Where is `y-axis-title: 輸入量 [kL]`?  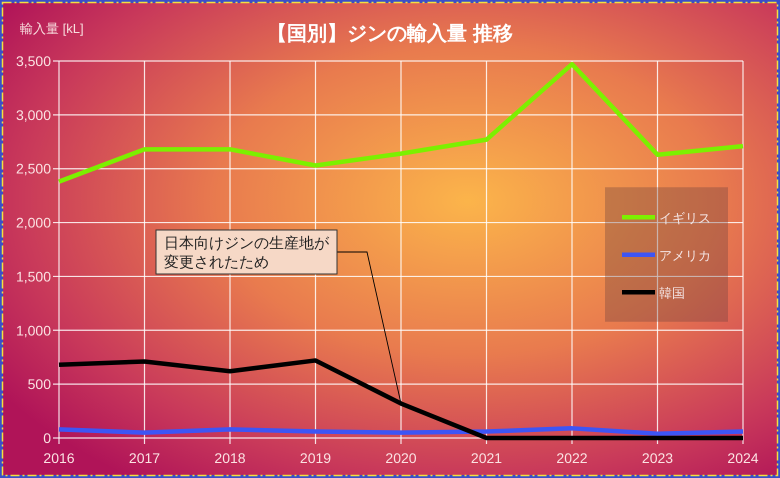
y-axis-title: 輸入量 [kL] is located at coordinates (52, 28).